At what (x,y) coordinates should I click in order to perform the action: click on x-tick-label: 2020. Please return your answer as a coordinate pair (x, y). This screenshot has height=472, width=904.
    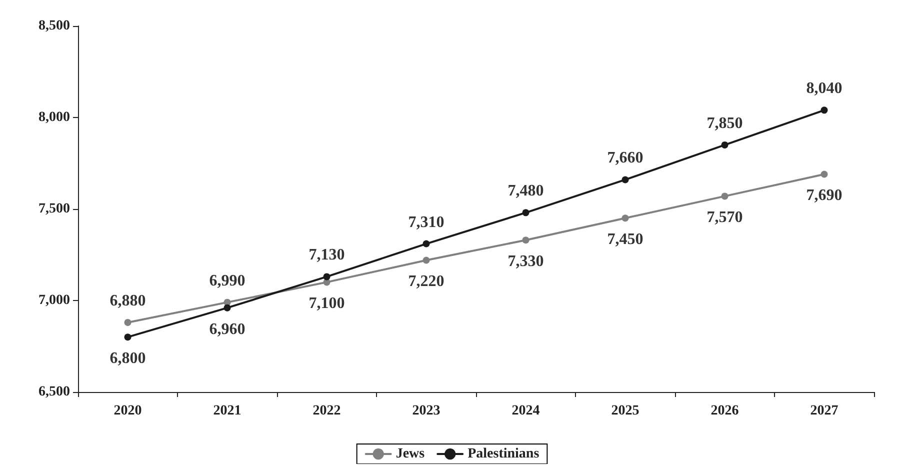
    Looking at the image, I should click on (128, 411).